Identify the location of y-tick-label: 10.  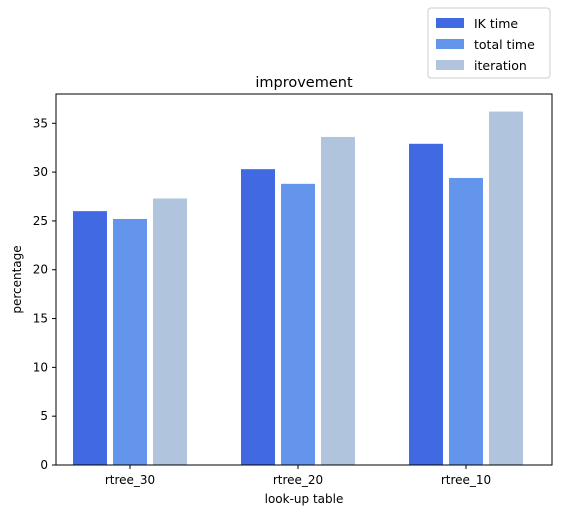
(40, 367).